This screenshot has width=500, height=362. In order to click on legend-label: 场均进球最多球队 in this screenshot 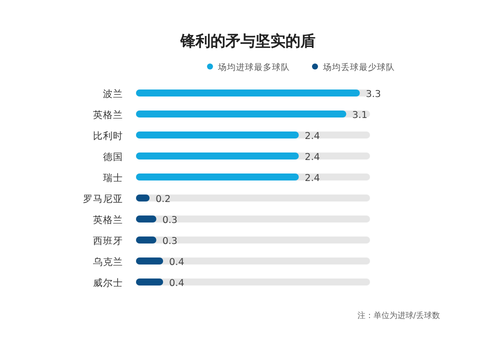, I will do `click(253, 67)`.